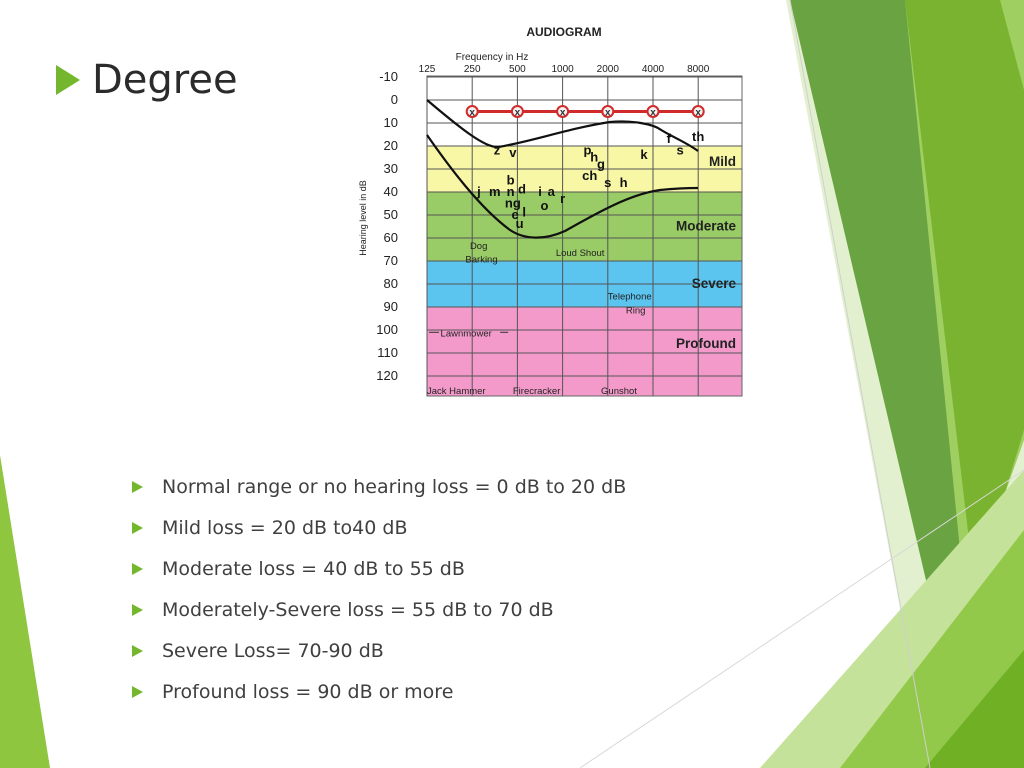 The image size is (1024, 768). What do you see at coordinates (515, 214) in the screenshot?
I see `speech-sound-label: e` at bounding box center [515, 214].